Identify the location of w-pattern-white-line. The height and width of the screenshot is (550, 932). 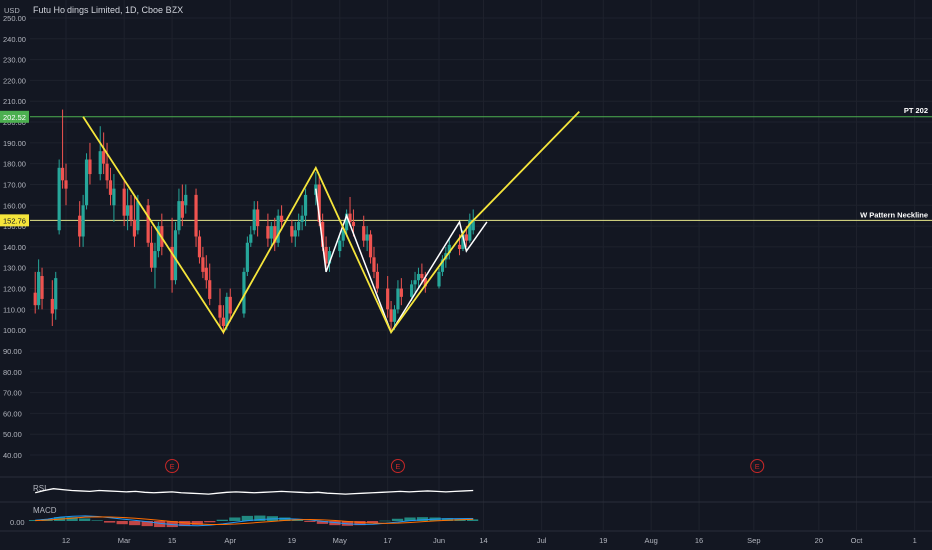
(401, 261).